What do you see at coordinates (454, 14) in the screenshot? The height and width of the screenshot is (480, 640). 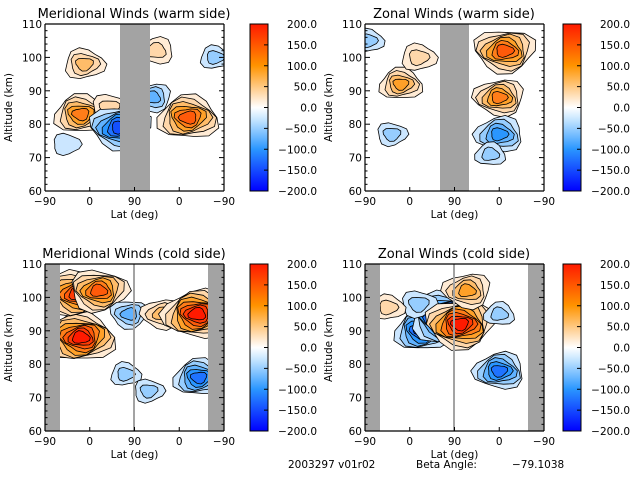 I see `chart-title: Zonal Winds (warm side)` at bounding box center [454, 14].